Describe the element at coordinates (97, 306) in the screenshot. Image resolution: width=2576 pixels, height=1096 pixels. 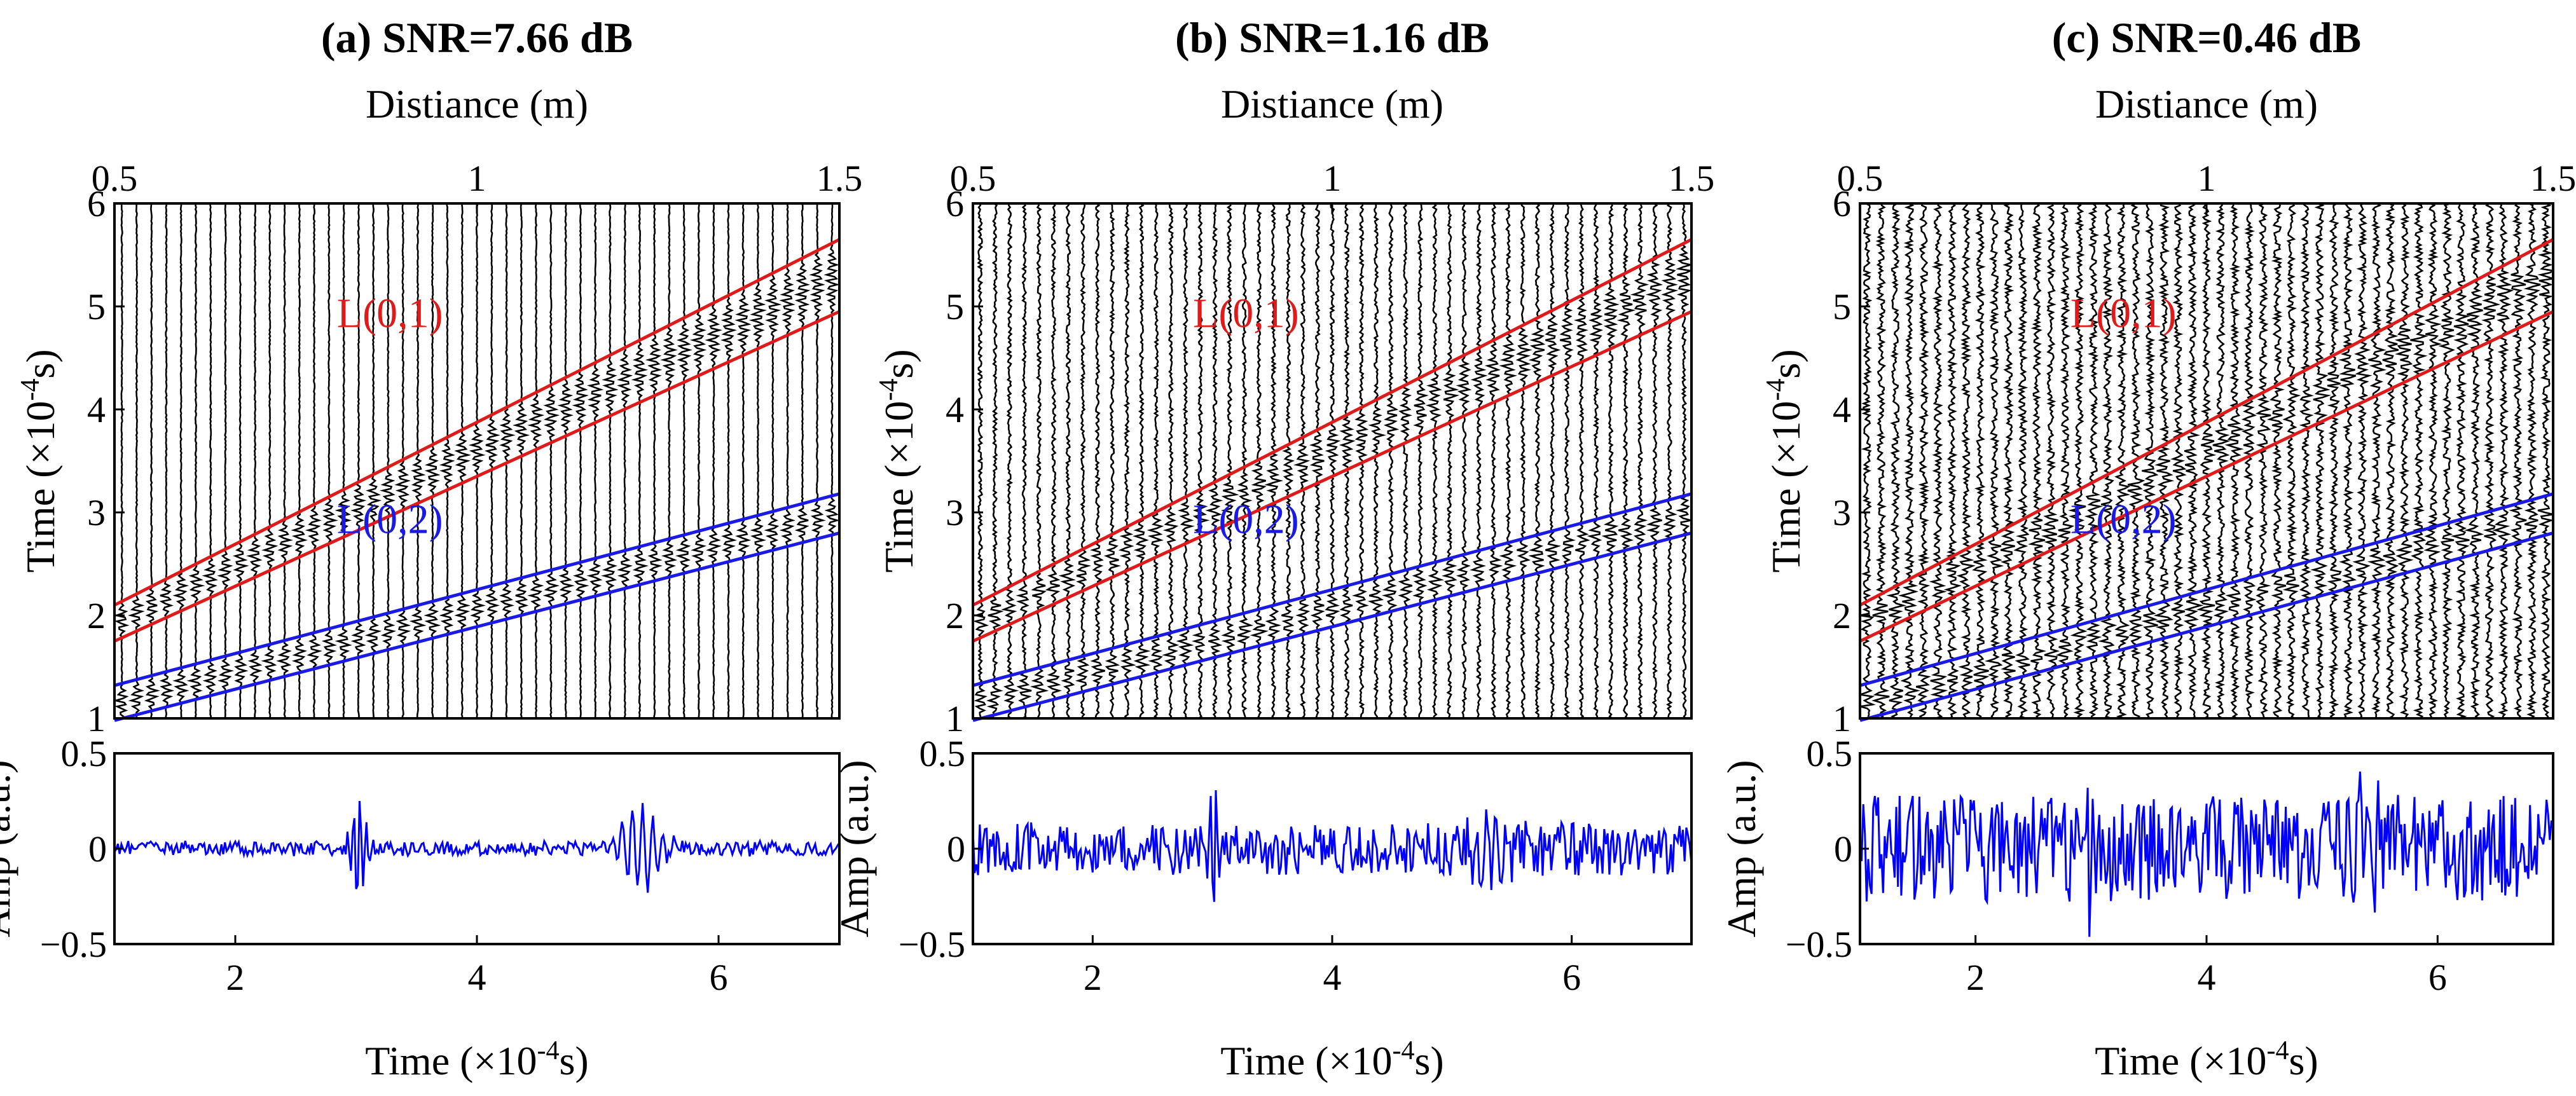
I see `time-tick-label: 5` at that location.